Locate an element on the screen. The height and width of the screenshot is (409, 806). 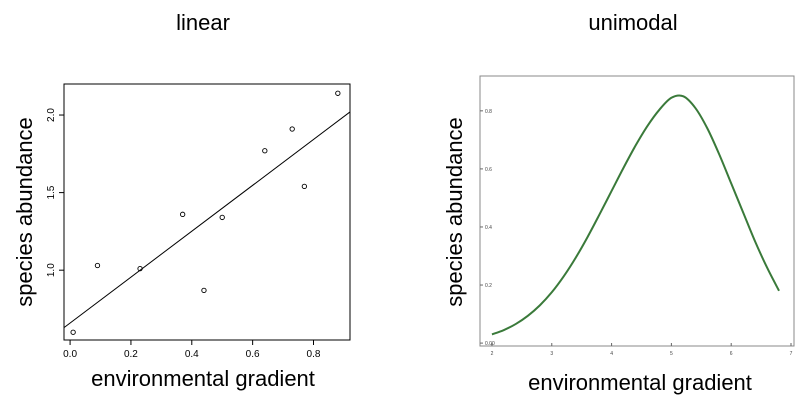
linear-x-tick-label: 0.8 is located at coordinates (314, 354).